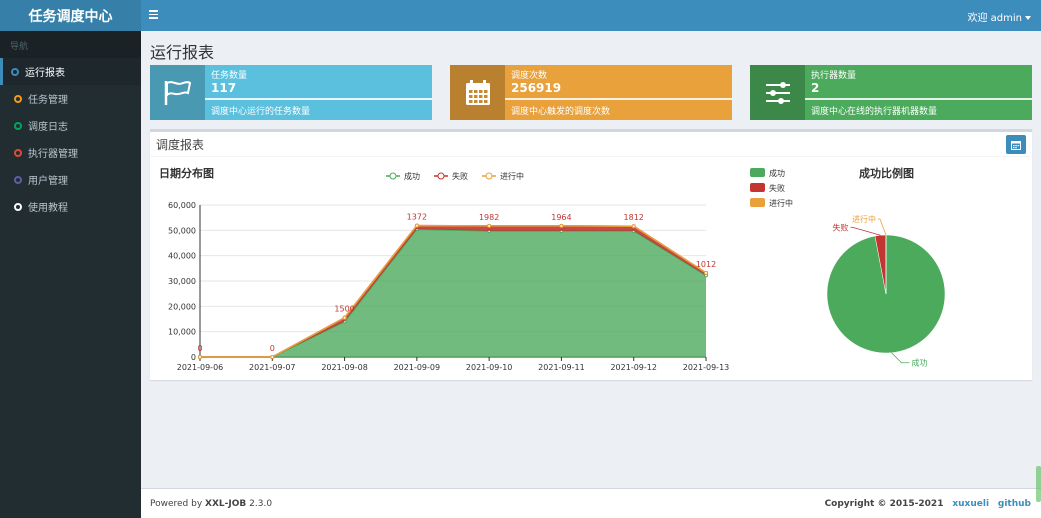 The width and height of the screenshot is (1041, 518). What do you see at coordinates (177, 92) in the screenshot?
I see `flag-icon` at bounding box center [177, 92].